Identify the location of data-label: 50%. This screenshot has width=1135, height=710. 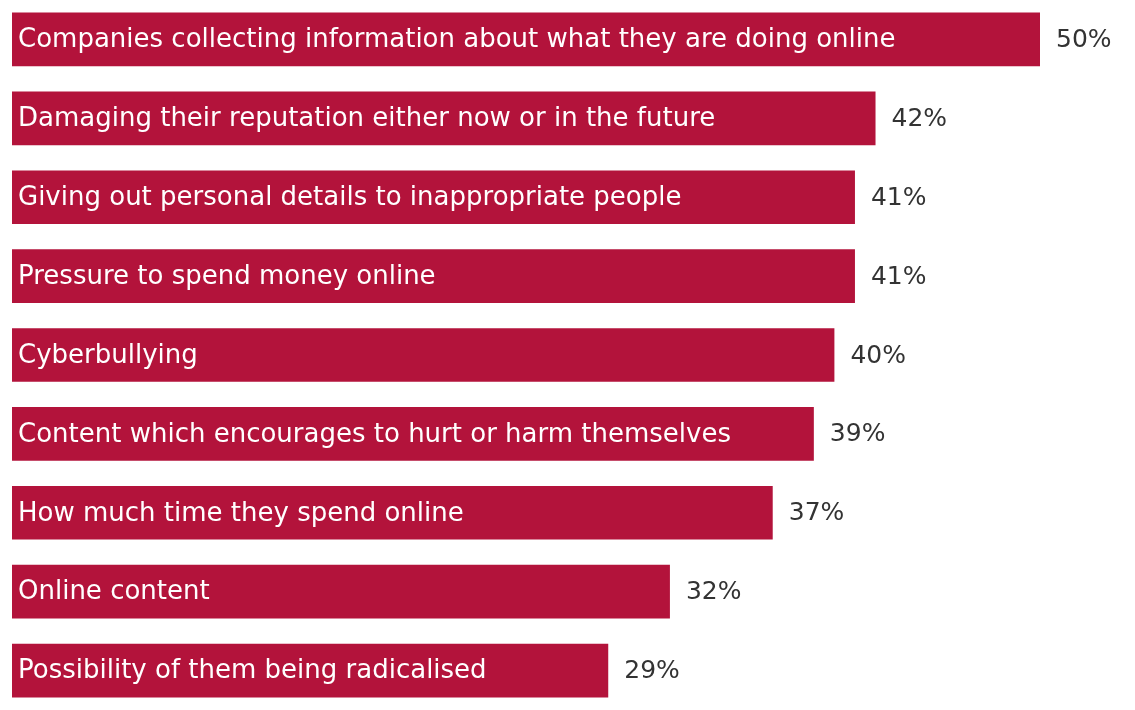
(1084, 38).